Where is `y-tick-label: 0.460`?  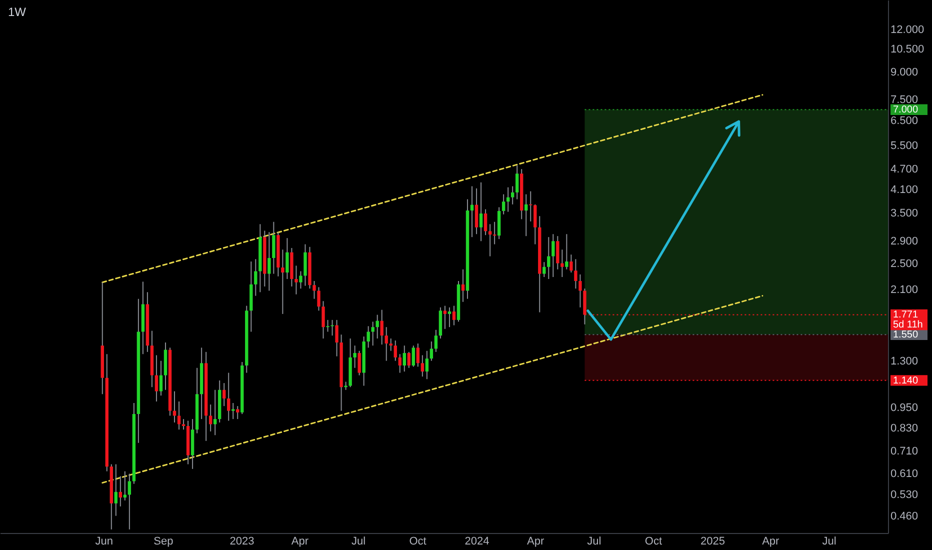 y-tick-label: 0.460 is located at coordinates (904, 516).